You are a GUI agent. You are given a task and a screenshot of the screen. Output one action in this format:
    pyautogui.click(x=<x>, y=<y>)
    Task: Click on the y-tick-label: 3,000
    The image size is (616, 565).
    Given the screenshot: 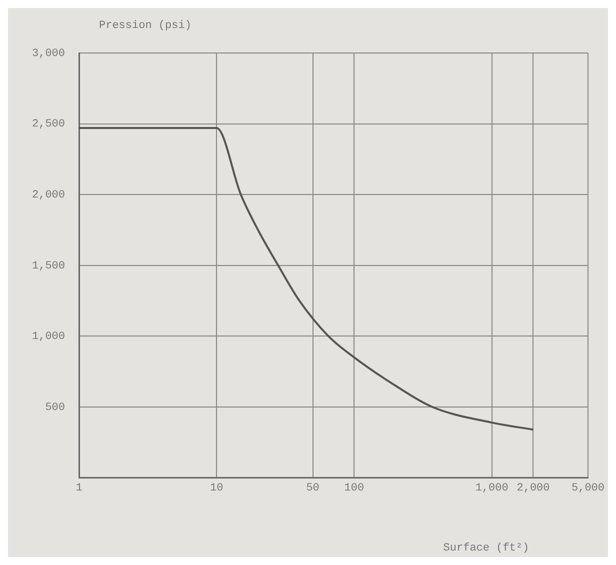 What is the action you would take?
    pyautogui.click(x=49, y=54)
    